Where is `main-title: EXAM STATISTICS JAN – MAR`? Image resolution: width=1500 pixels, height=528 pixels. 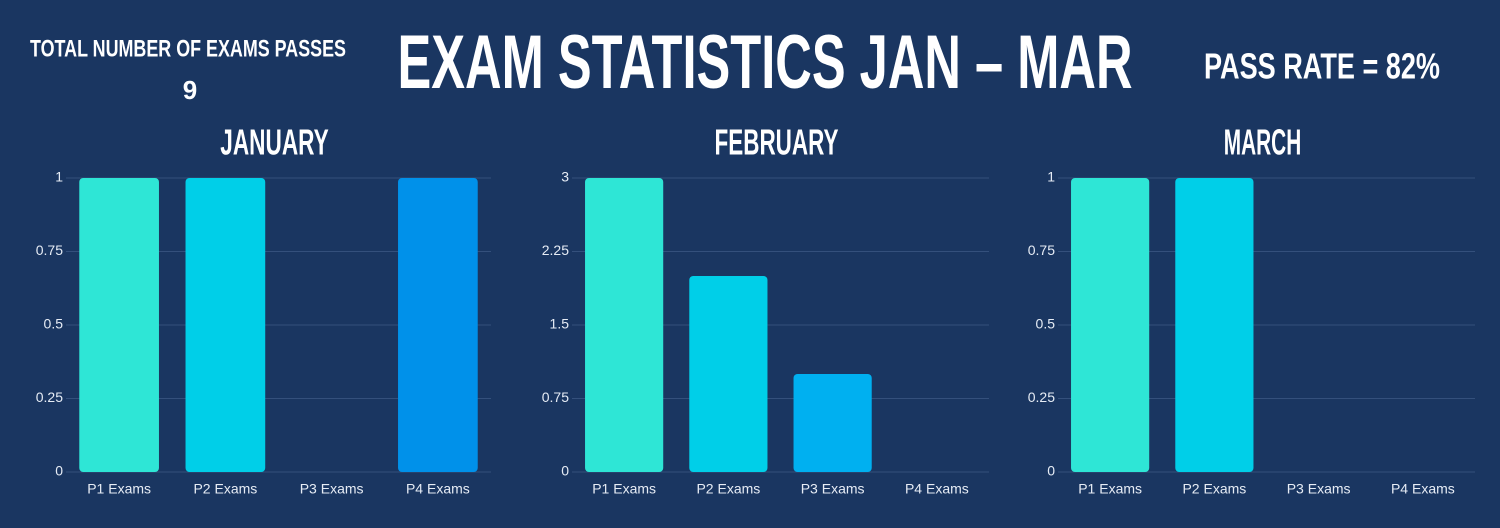 main-title: EXAM STATISTICS JAN – MAR is located at coordinates (765, 62).